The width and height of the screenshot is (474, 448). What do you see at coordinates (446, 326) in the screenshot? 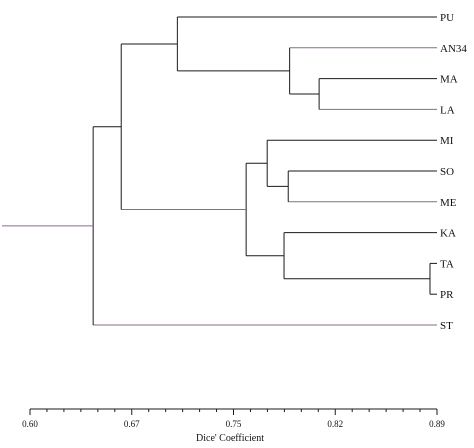
I see `leaf-label-st: ST` at bounding box center [446, 326].